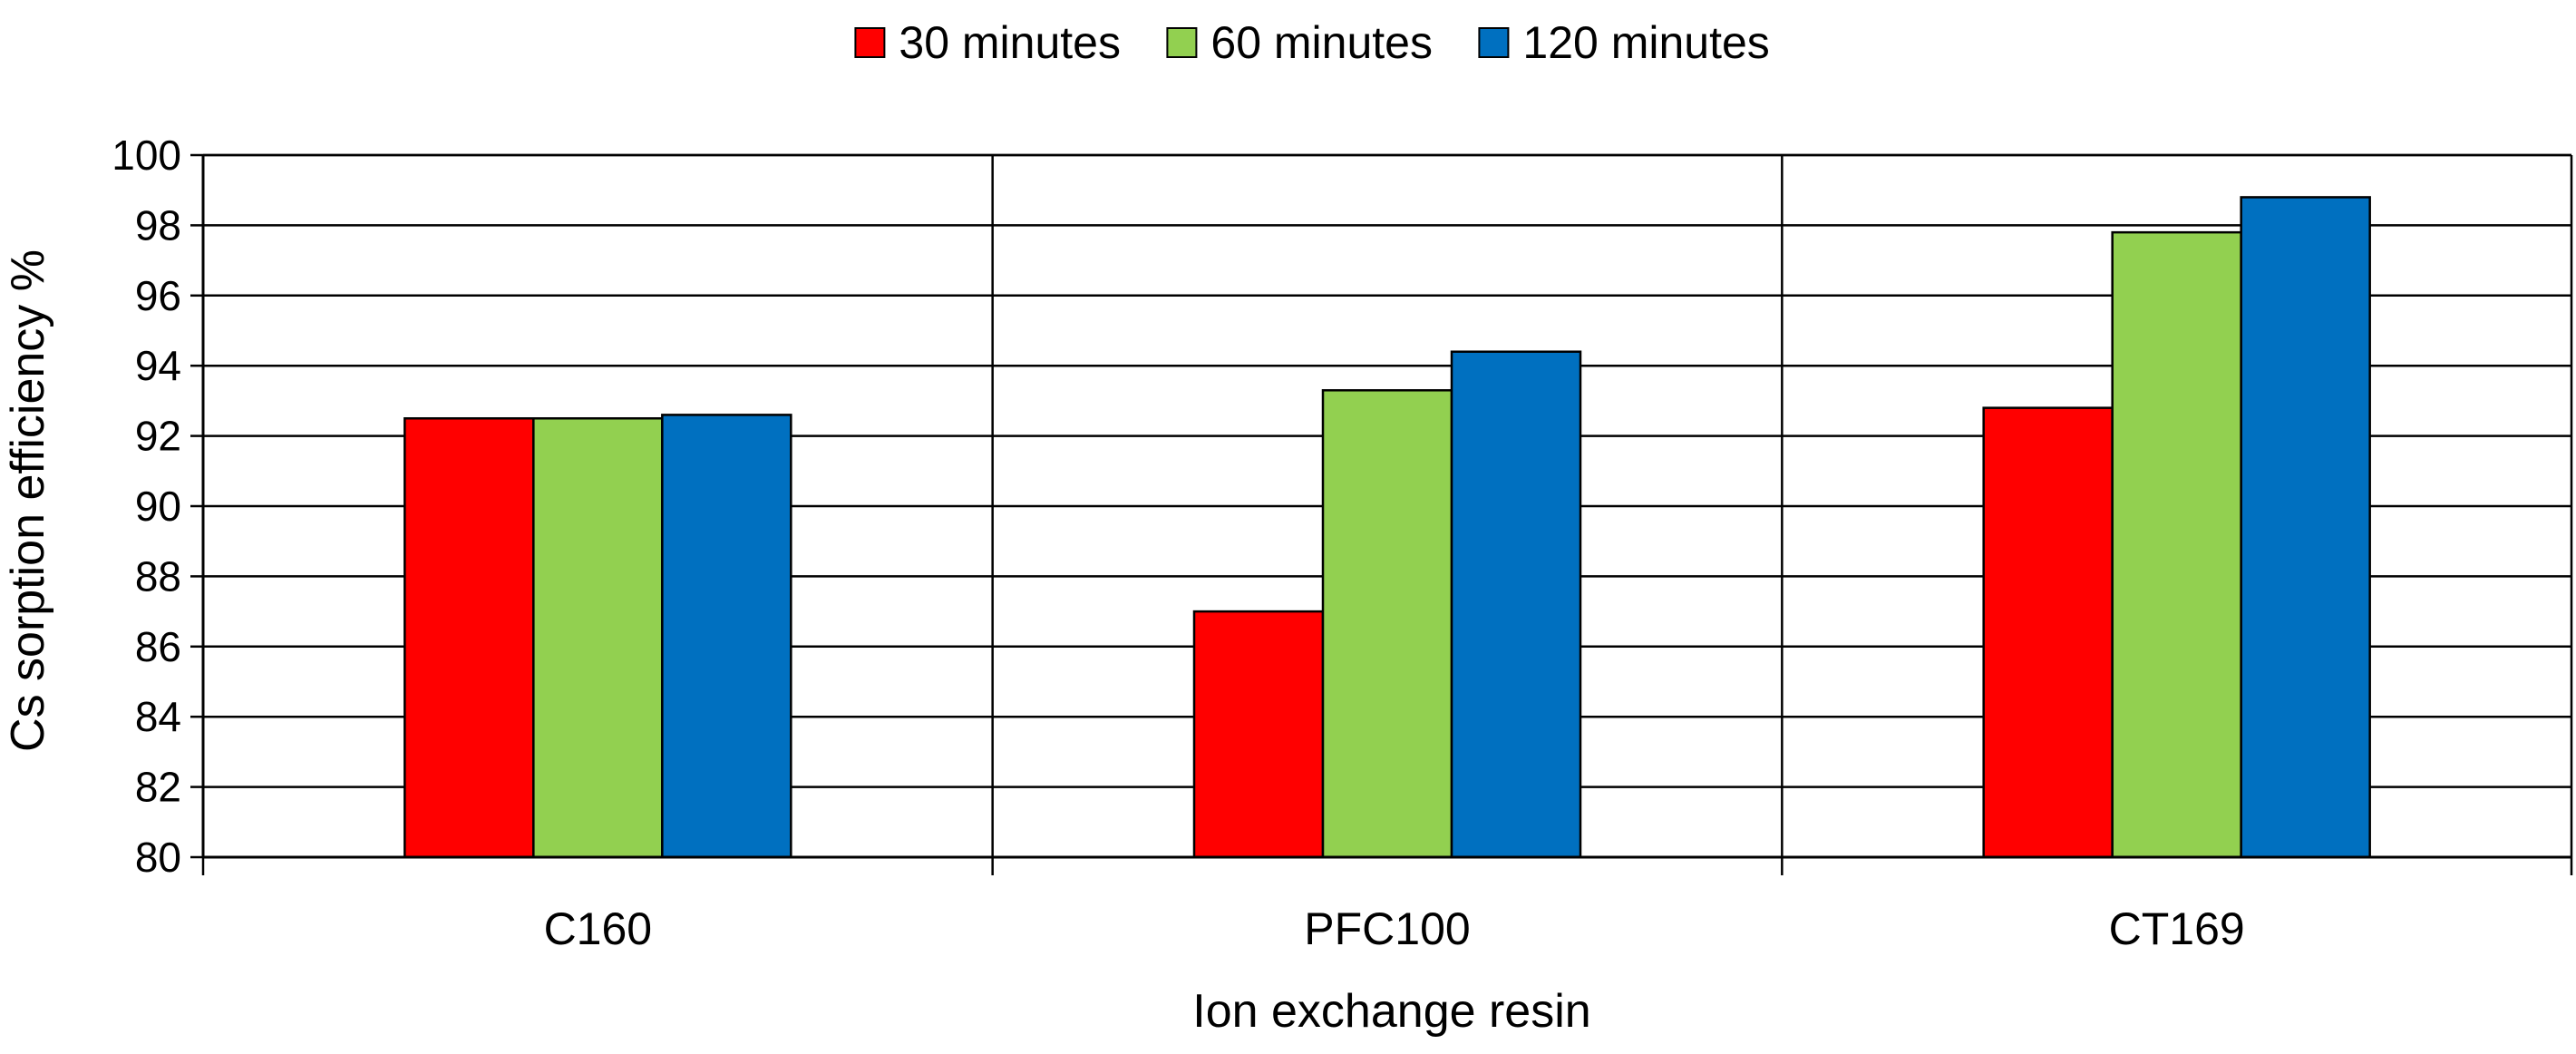 Image resolution: width=2576 pixels, height=1054 pixels. What do you see at coordinates (158, 857) in the screenshot?
I see `y-tick-label: 80` at bounding box center [158, 857].